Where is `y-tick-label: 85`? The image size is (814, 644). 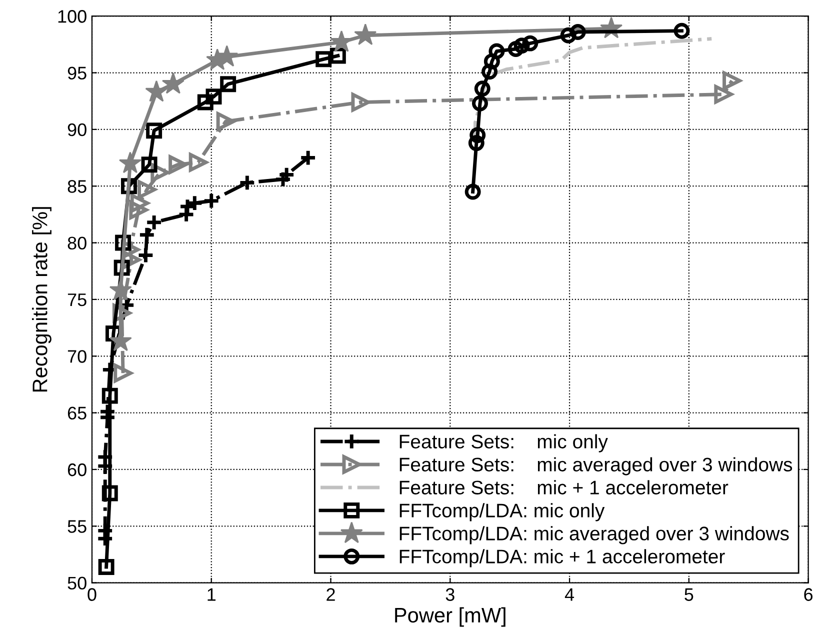
y-tick-label: 85 is located at coordinates (77, 186).